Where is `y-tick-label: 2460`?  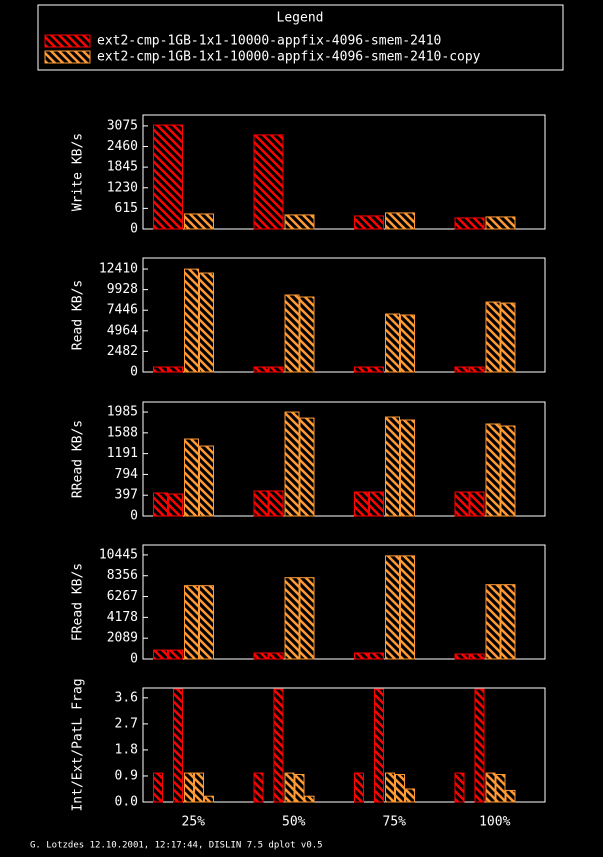 y-tick-label: 2460 is located at coordinates (122, 146).